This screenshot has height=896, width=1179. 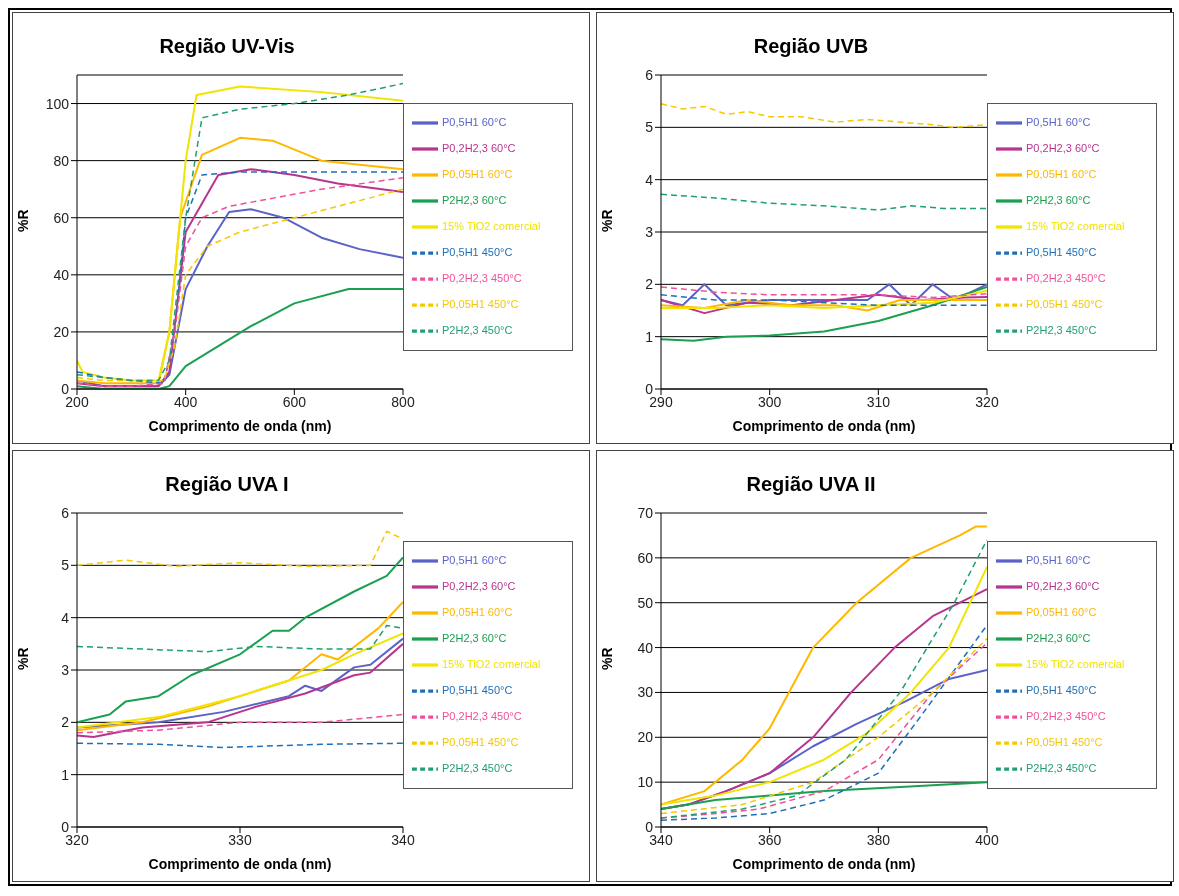 I want to click on y-tick-label: 100, so click(x=57, y=103).